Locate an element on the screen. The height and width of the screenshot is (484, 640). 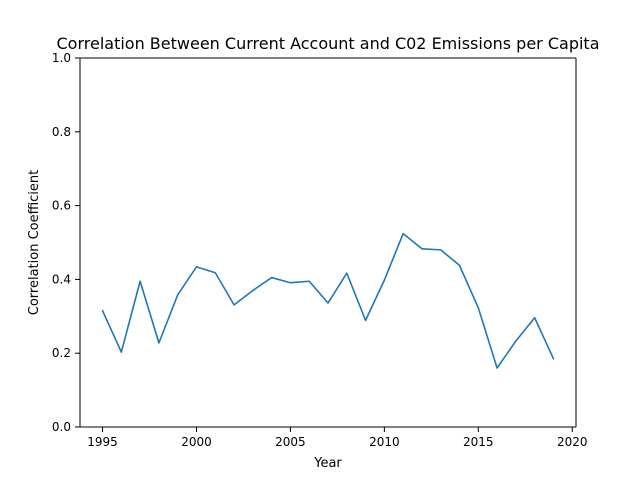
y-tick-label: 0.4 is located at coordinates (61, 279).